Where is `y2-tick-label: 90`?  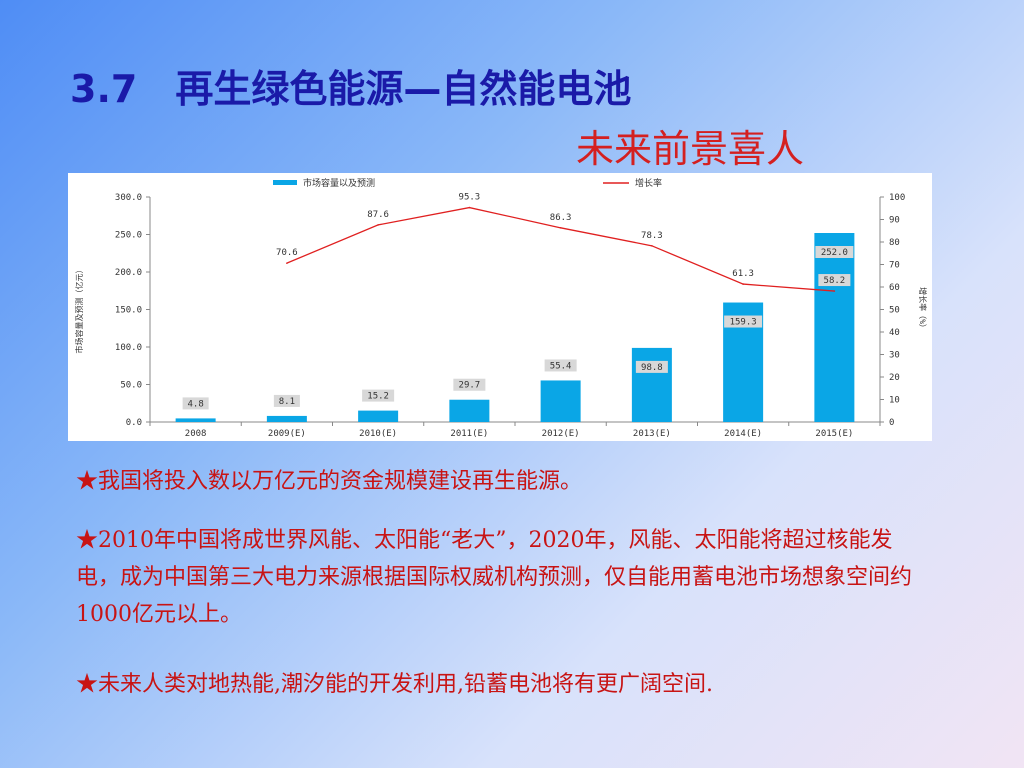
y2-tick-label: 90 is located at coordinates (894, 221).